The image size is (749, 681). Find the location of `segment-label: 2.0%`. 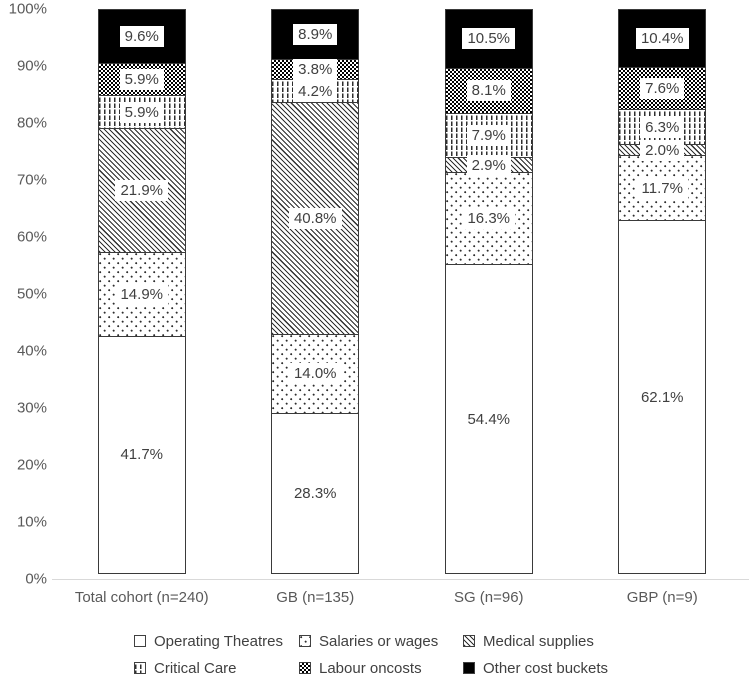

segment-label: 2.0% is located at coordinates (662, 150).